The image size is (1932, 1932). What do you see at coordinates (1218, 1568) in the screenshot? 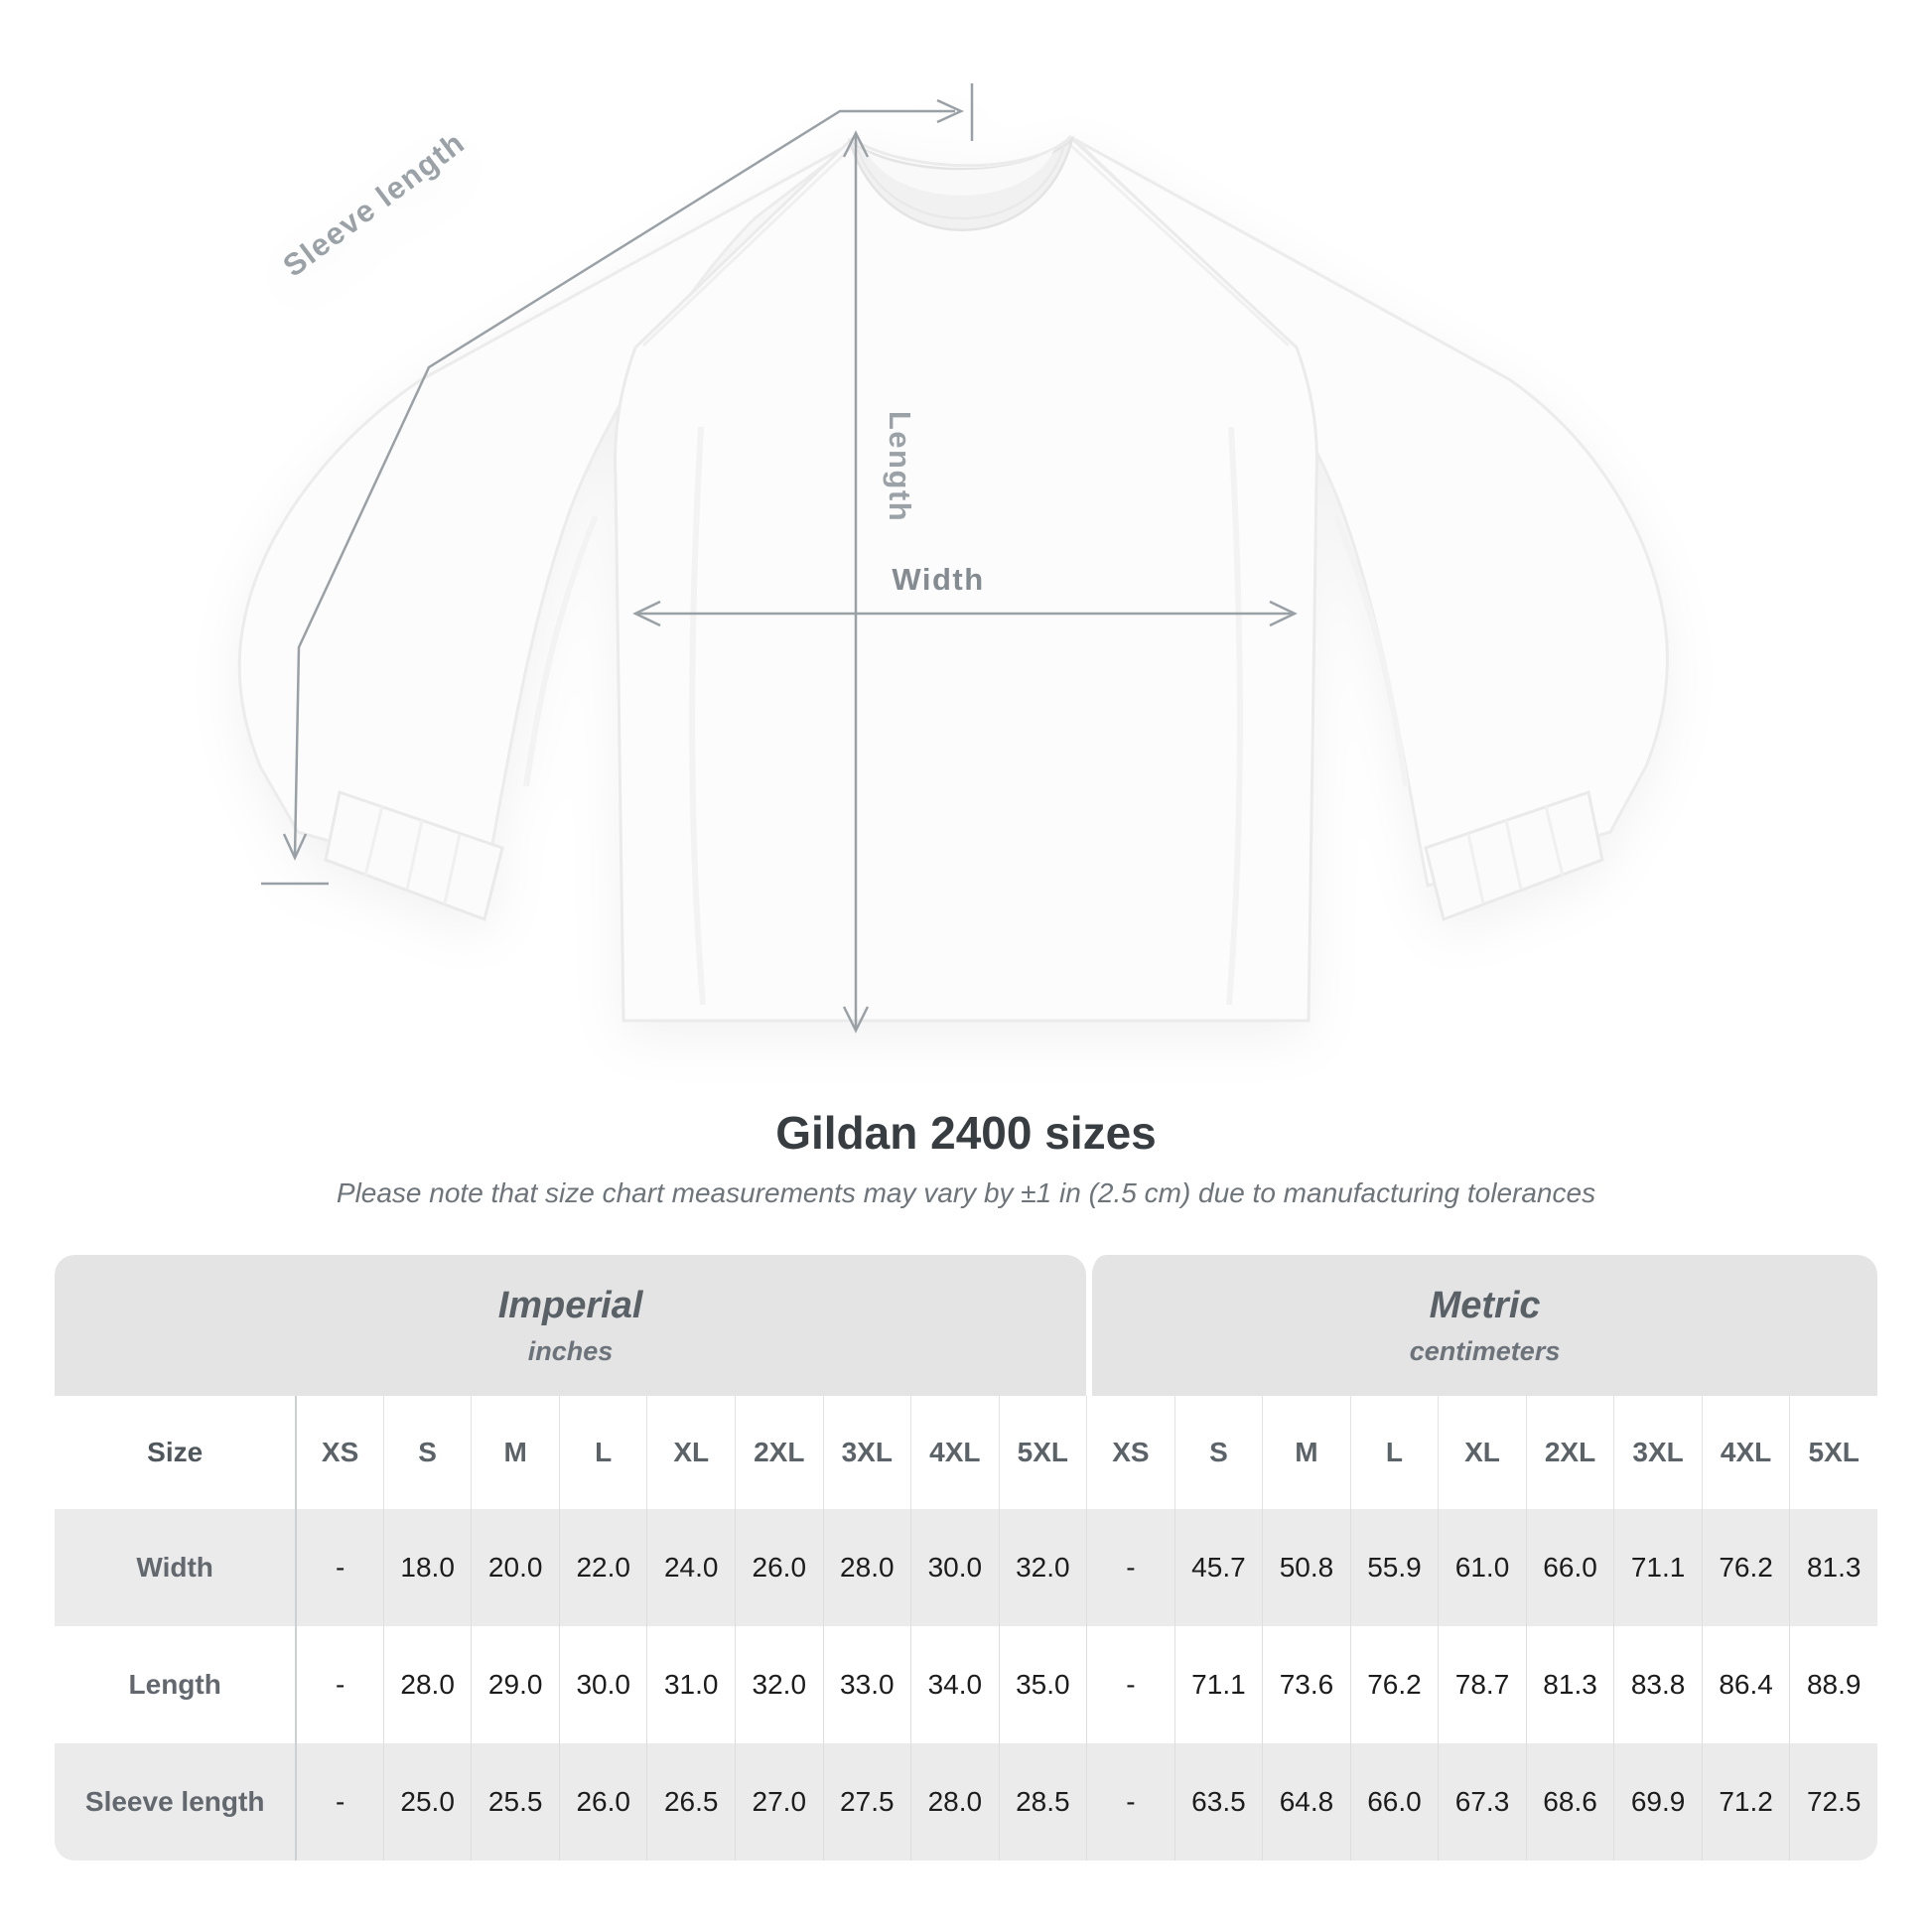
I see `measurement-cell: 45.7` at bounding box center [1218, 1568].